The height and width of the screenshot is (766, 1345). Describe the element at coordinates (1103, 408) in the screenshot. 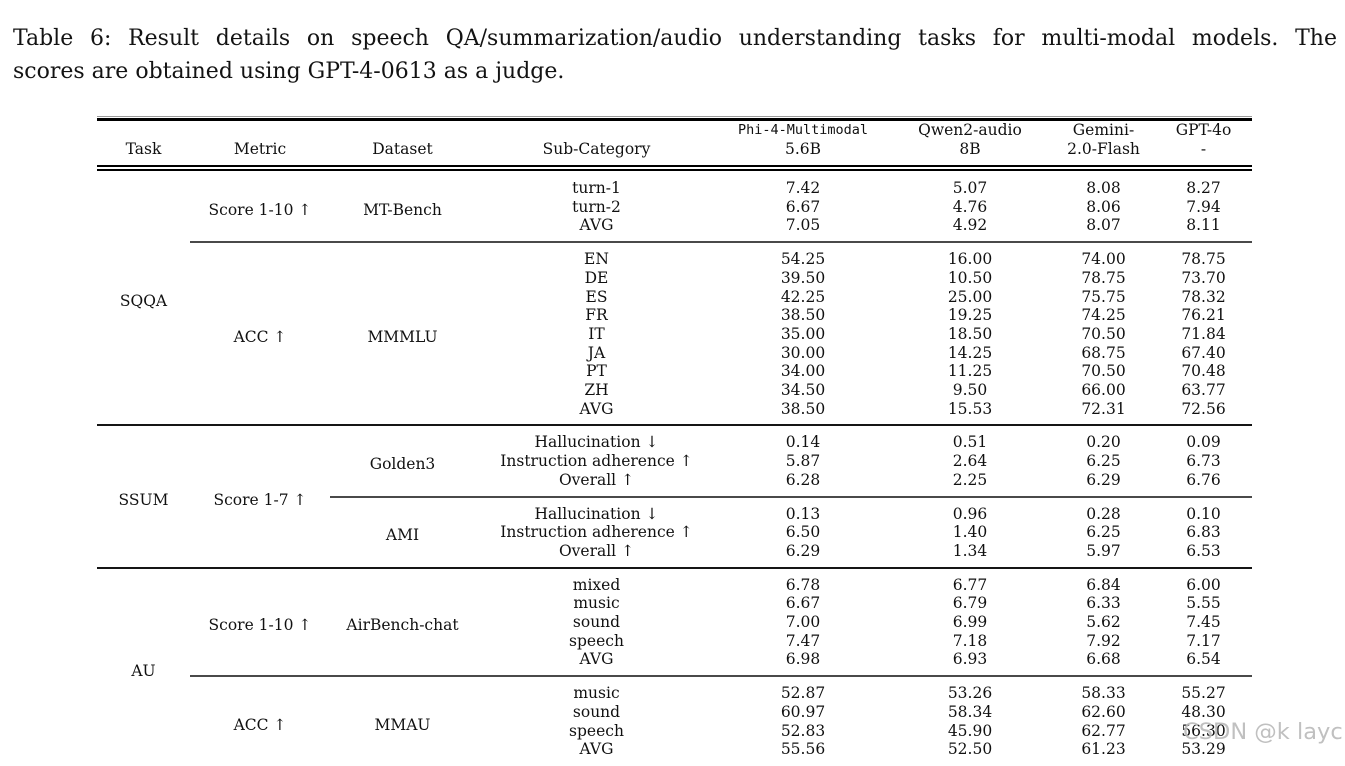

I see `value-cell: 72.31` at that location.